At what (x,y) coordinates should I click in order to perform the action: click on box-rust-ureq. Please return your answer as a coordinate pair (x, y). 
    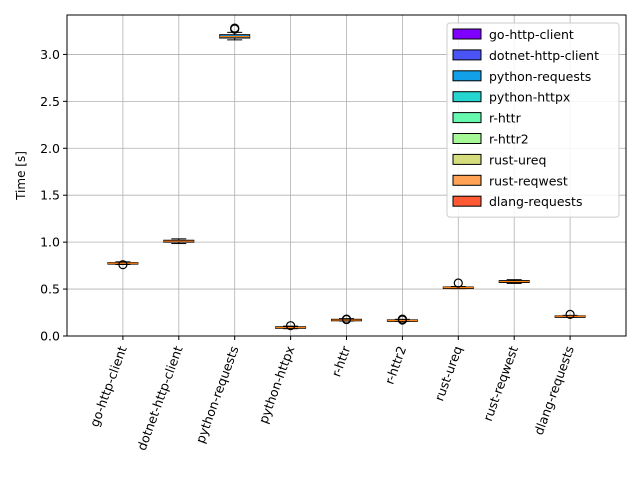
    Looking at the image, I should click on (458, 284).